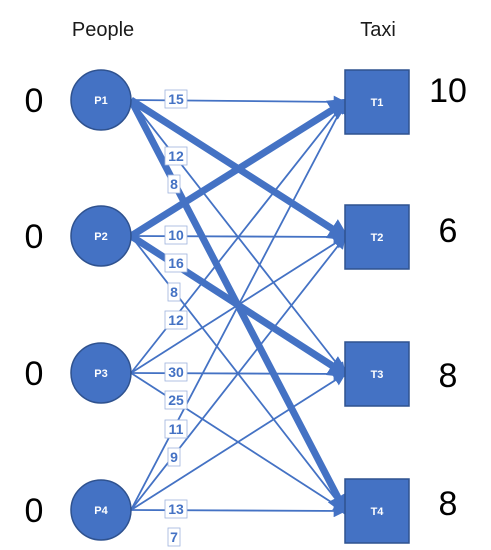  I want to click on edge-weight-text: 15, so click(176, 99).